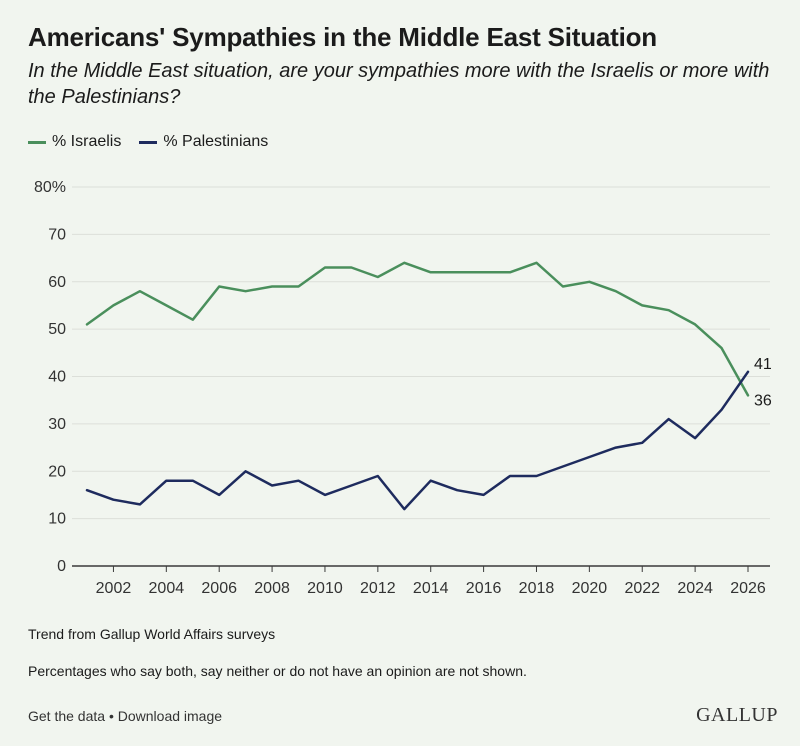 The width and height of the screenshot is (800, 746). Describe the element at coordinates (167, 588) in the screenshot. I see `x-tick-label: 2004` at that location.